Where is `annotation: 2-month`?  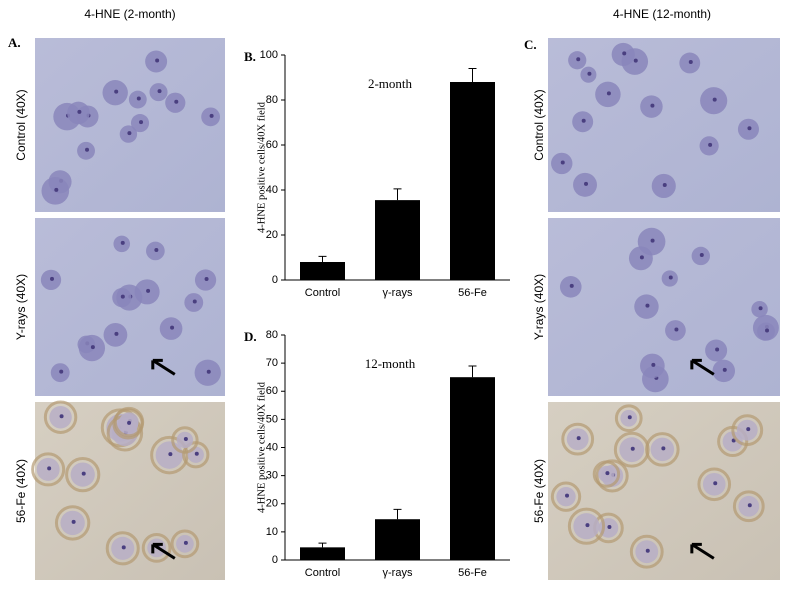
annotation: 2-month is located at coordinates (390, 83).